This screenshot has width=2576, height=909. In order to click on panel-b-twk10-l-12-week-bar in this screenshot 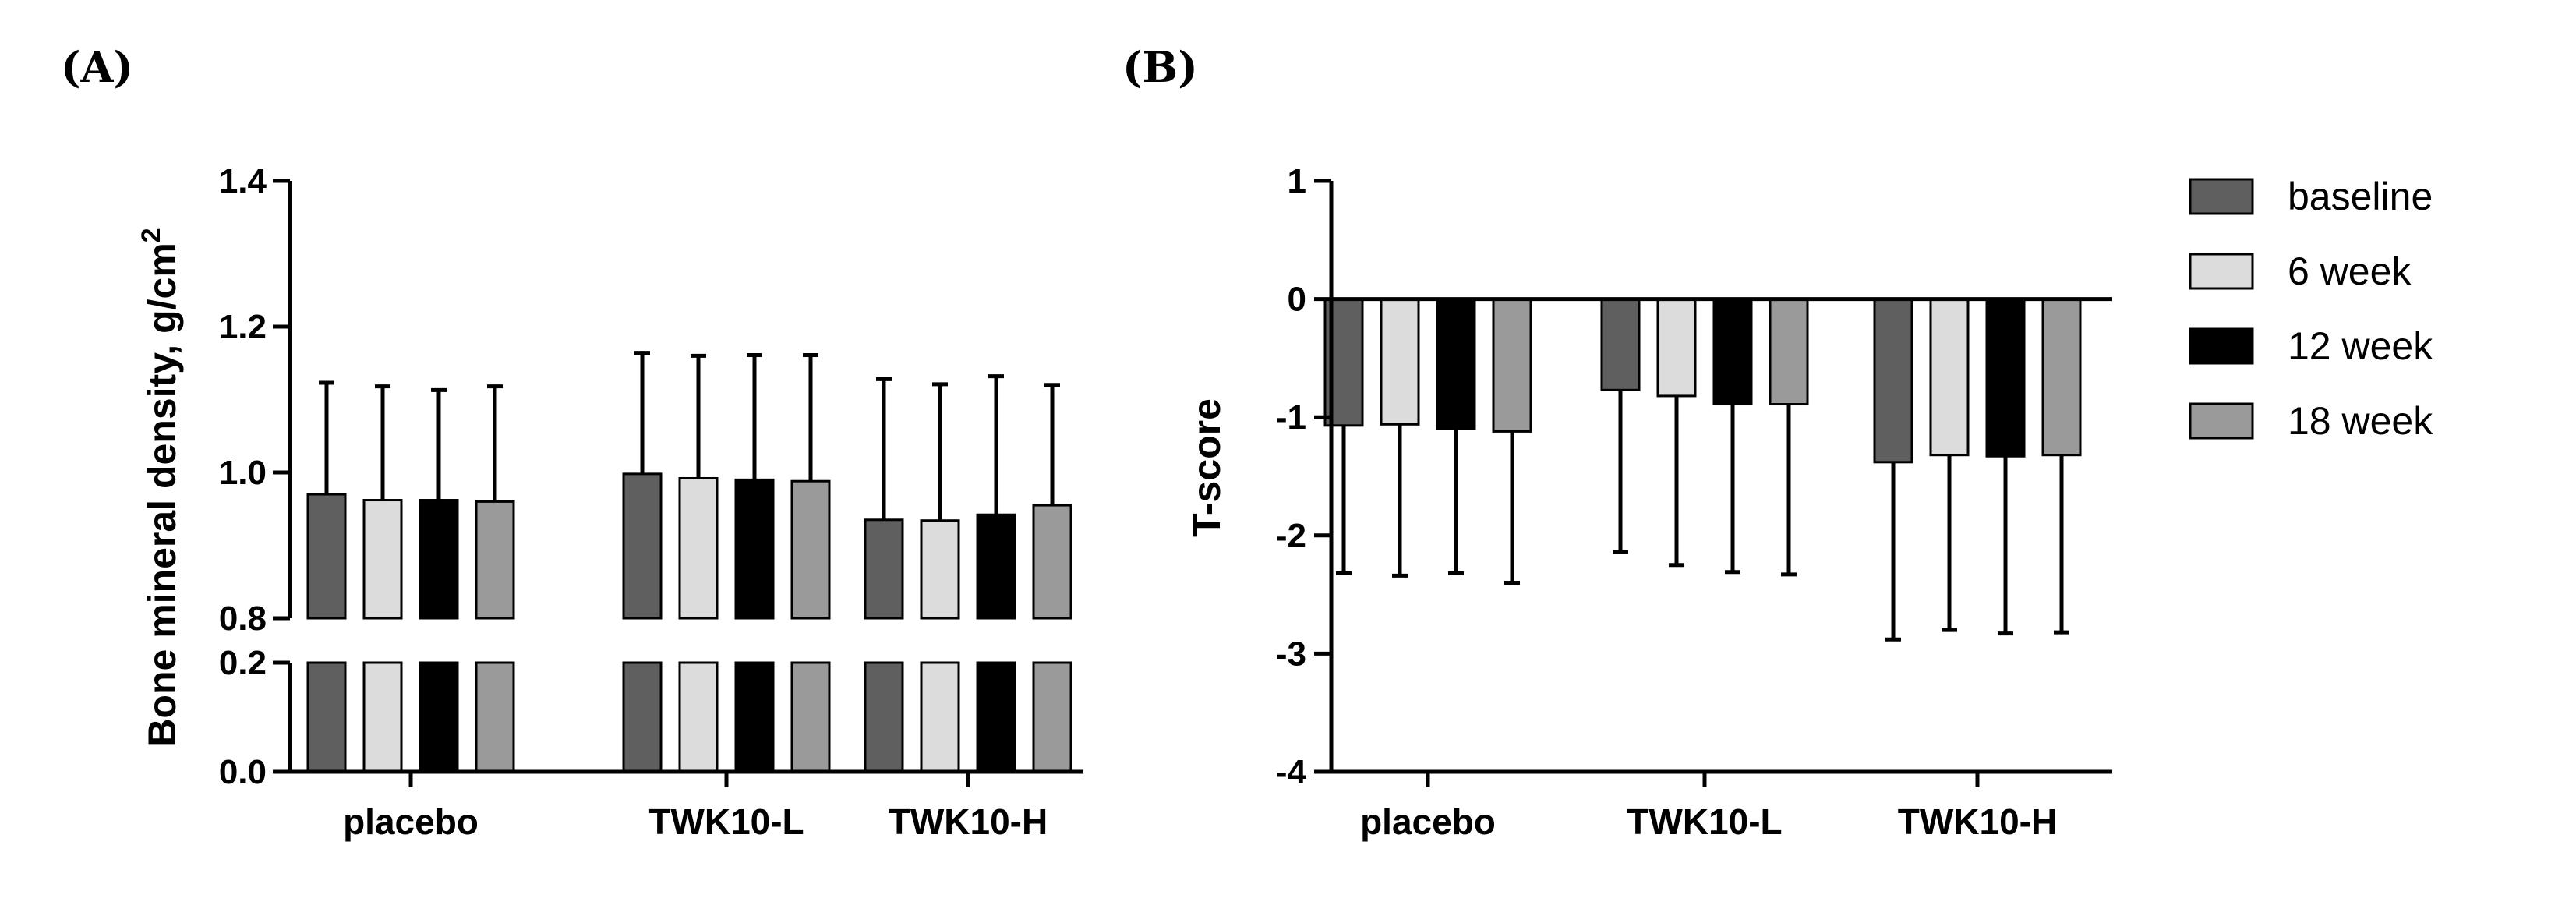, I will do `click(1732, 352)`.